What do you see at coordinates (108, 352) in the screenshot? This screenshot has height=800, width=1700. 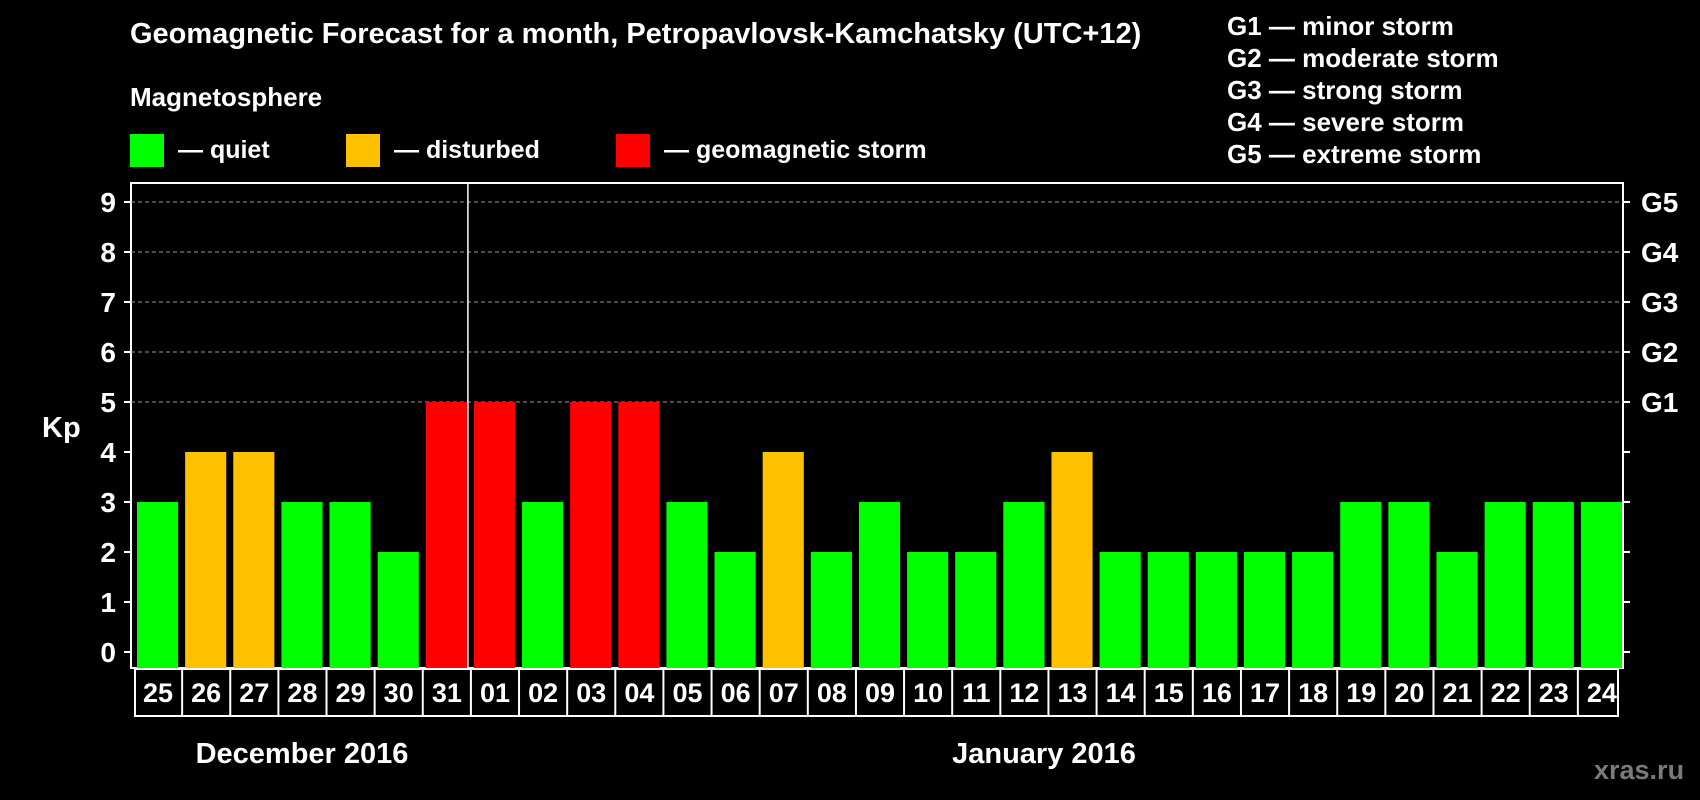 I see `y-tick-label: 6` at bounding box center [108, 352].